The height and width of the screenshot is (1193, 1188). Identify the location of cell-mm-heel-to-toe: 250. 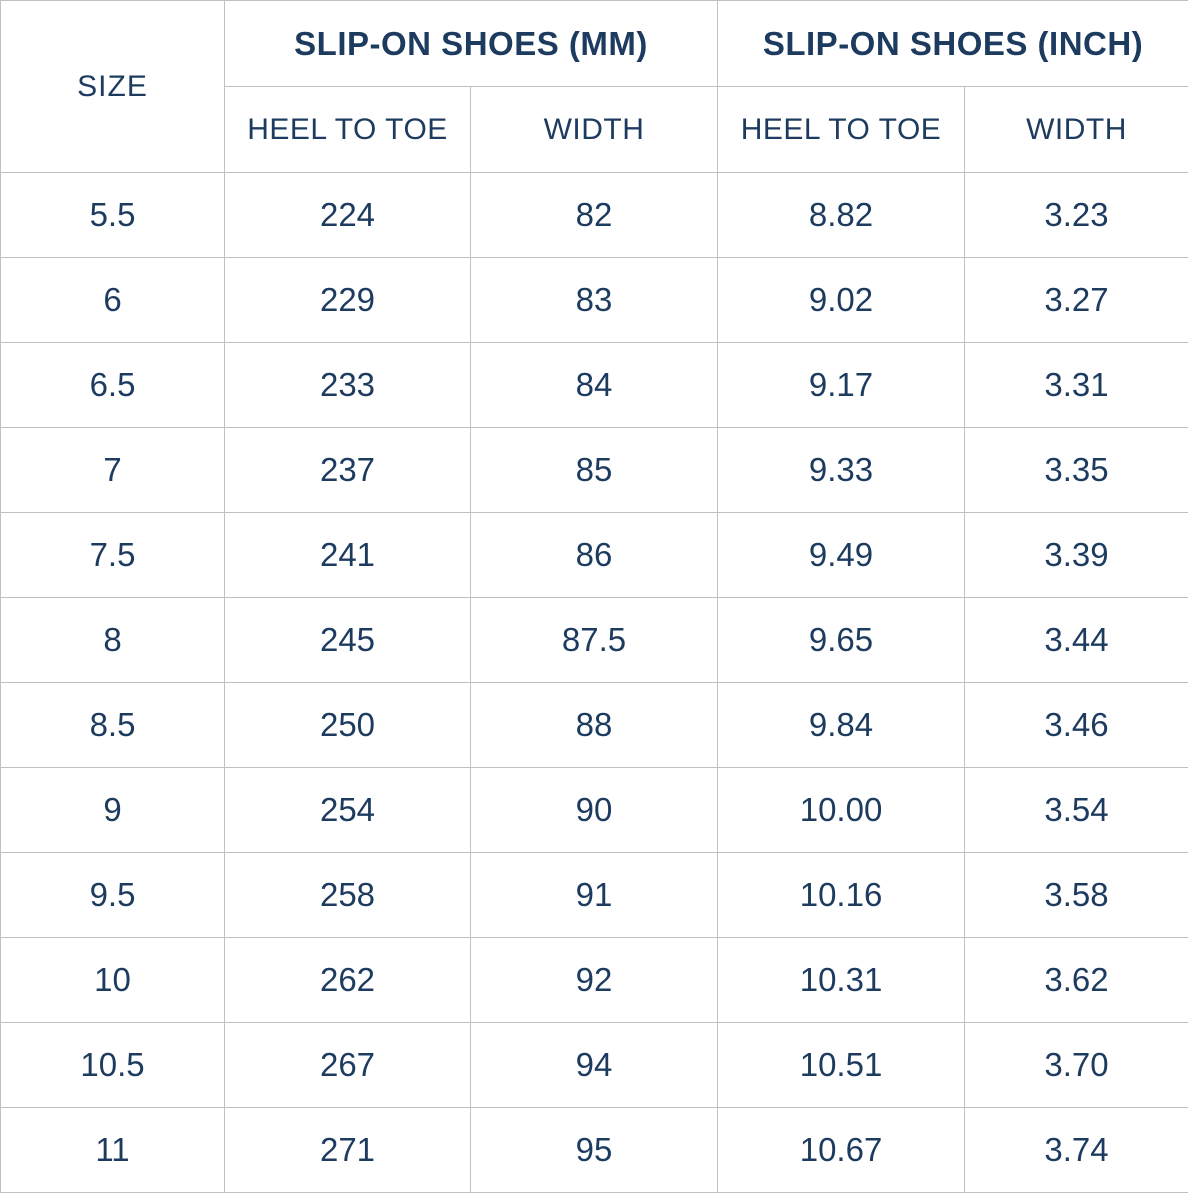
(347, 725).